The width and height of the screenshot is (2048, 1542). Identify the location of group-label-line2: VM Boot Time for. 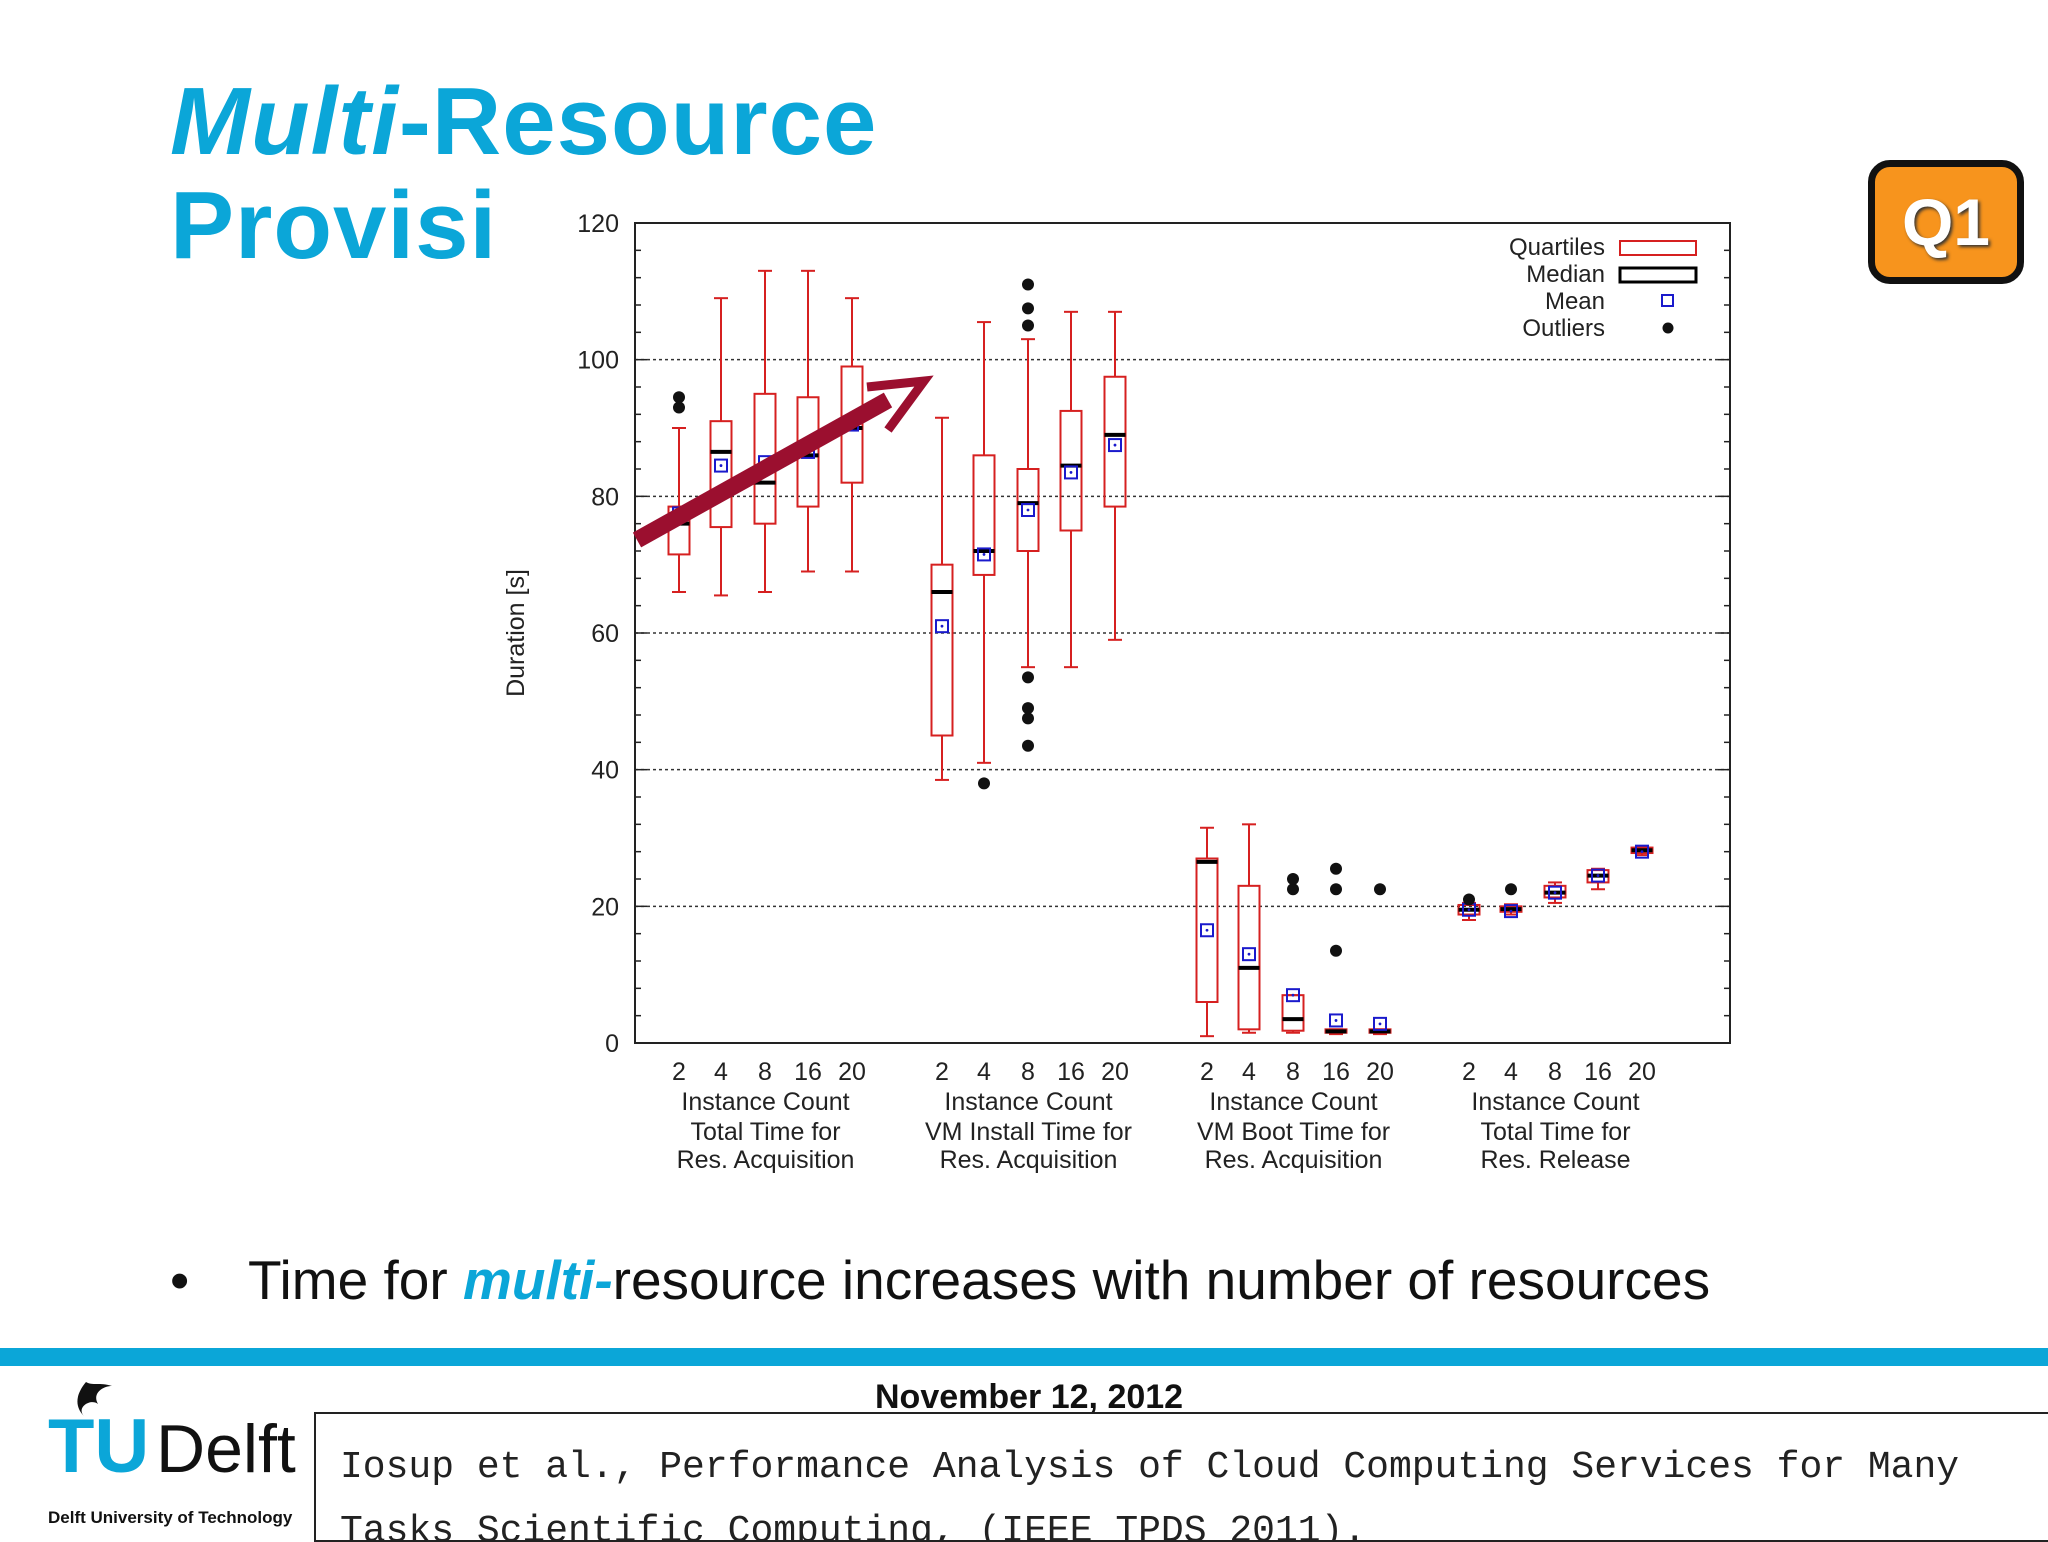
(1293, 1132).